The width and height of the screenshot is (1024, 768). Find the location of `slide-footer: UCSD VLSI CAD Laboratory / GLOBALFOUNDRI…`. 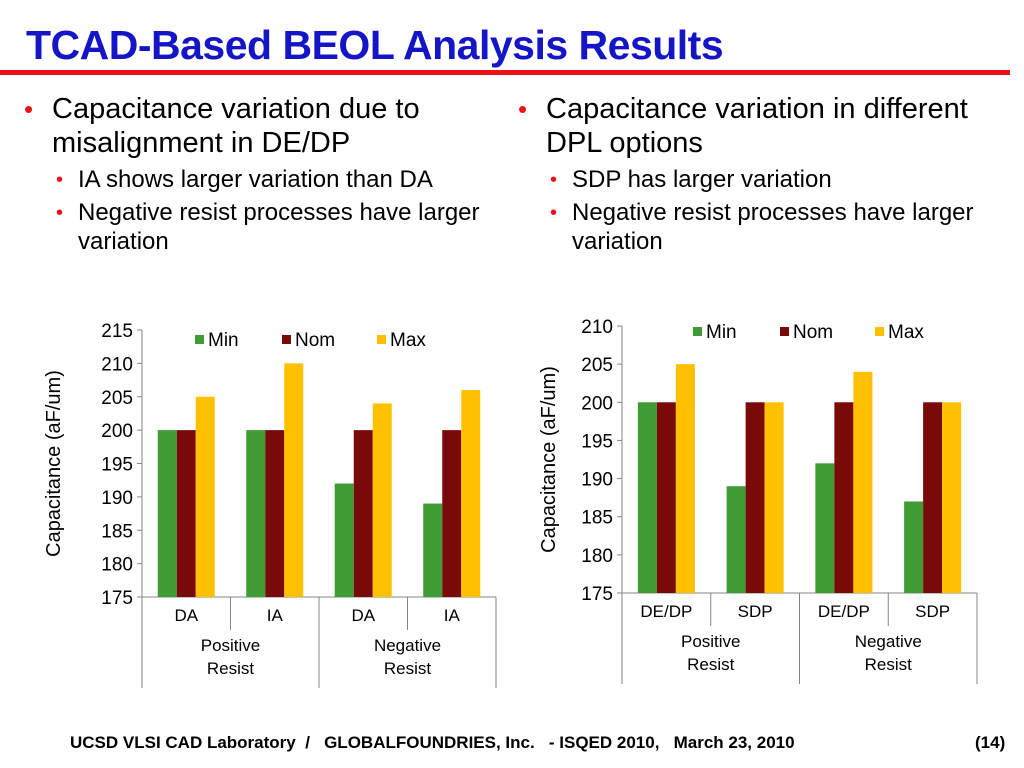

slide-footer: UCSD VLSI CAD Laboratory / GLOBALFOUNDRI… is located at coordinates (432, 742).